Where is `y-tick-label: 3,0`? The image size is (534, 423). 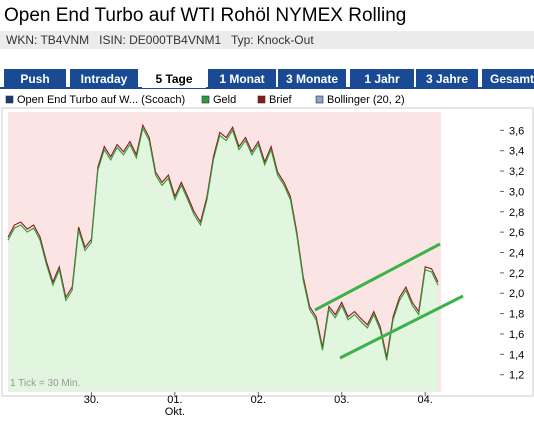 y-tick-label: 3,0 is located at coordinates (516, 192).